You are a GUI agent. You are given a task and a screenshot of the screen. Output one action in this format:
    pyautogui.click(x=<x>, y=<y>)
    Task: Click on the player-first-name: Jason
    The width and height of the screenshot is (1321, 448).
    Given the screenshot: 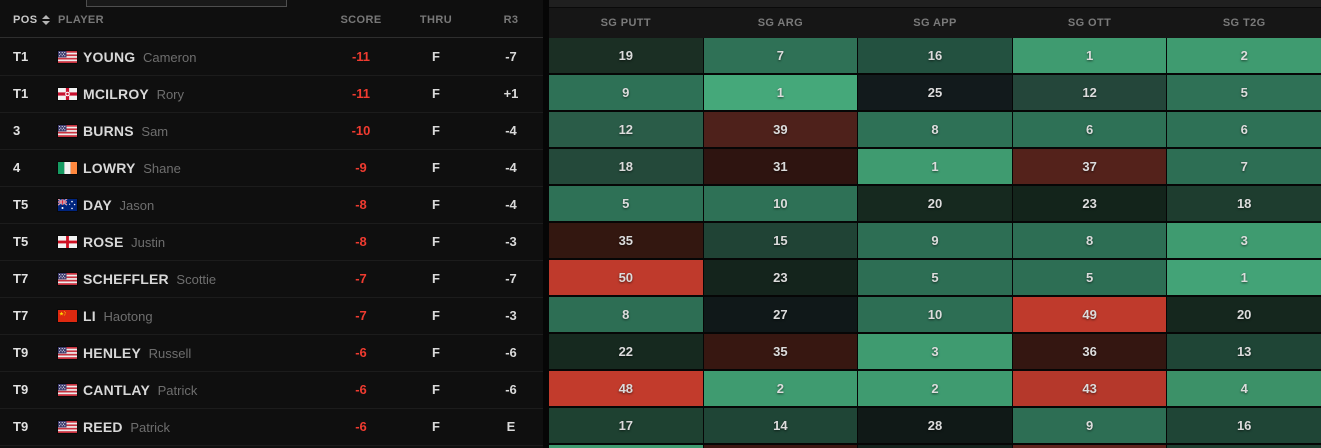 What is the action you would take?
    pyautogui.click(x=135, y=205)
    